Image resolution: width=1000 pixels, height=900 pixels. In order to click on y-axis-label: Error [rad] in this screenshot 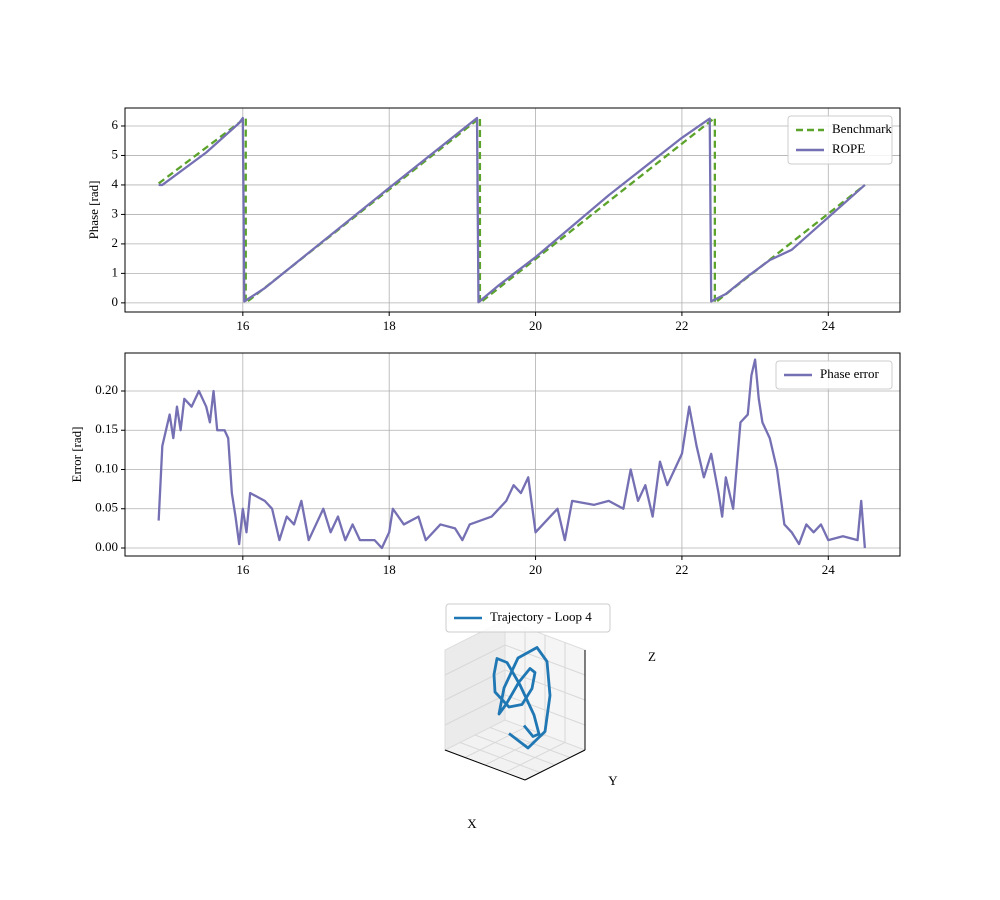, I will do `click(76, 455)`.